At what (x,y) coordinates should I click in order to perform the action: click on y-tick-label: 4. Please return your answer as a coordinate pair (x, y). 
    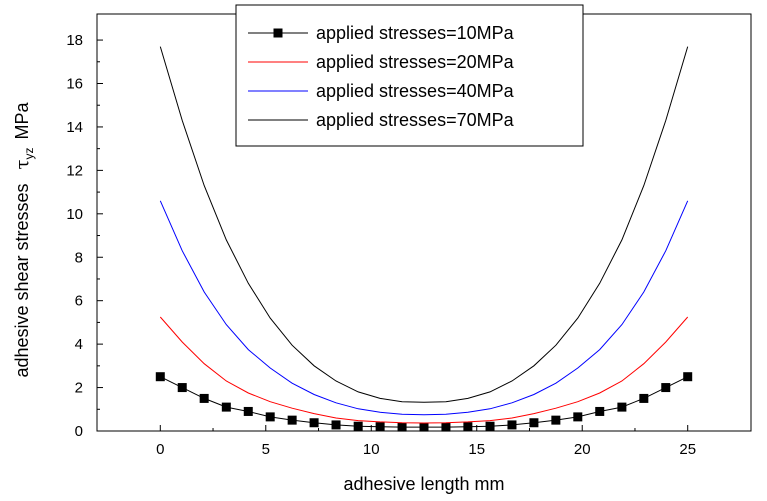
    Looking at the image, I should click on (79, 344).